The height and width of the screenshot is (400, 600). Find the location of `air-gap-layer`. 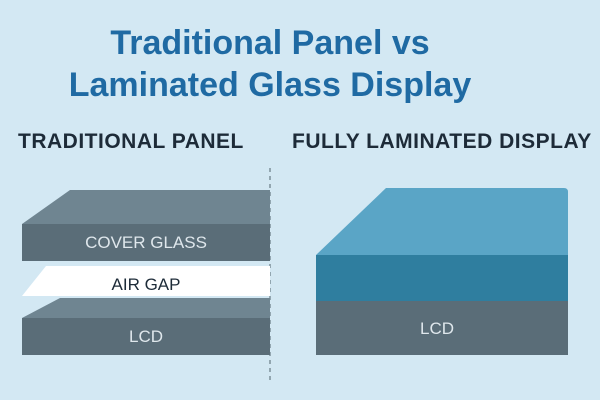

air-gap-layer is located at coordinates (146, 281).